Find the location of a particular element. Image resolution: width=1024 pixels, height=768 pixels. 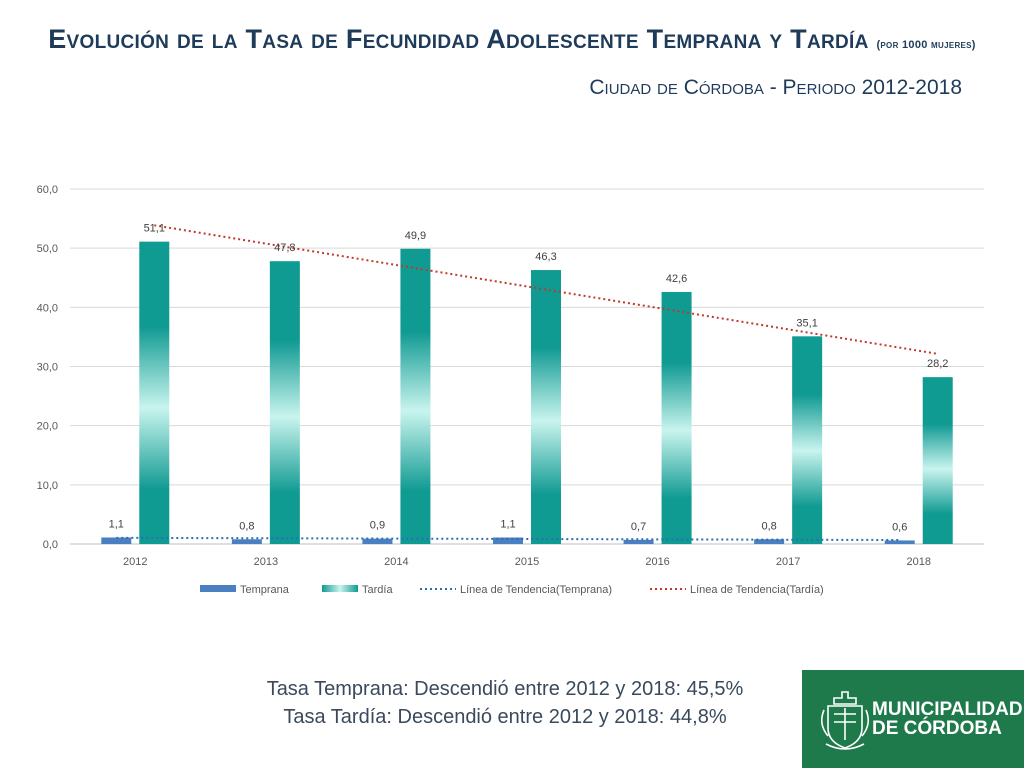

y-tick-label: 10,0 is located at coordinates (47, 486).